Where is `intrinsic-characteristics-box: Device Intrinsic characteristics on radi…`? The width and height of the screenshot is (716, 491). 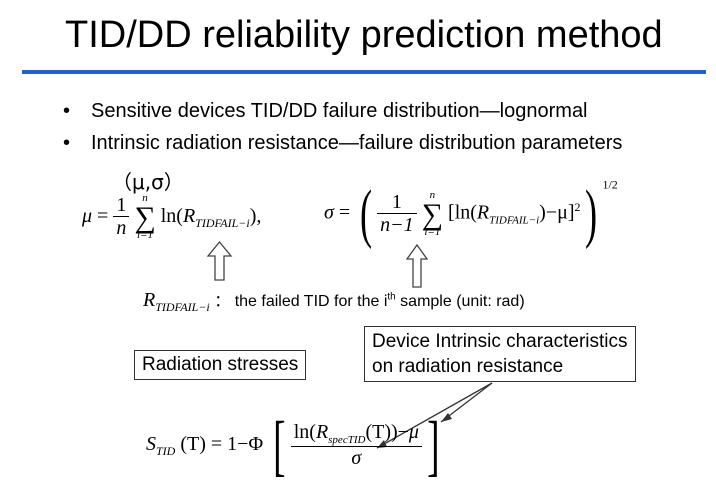
intrinsic-characteristics-box: Device Intrinsic characteristics on radi… is located at coordinates (500, 354).